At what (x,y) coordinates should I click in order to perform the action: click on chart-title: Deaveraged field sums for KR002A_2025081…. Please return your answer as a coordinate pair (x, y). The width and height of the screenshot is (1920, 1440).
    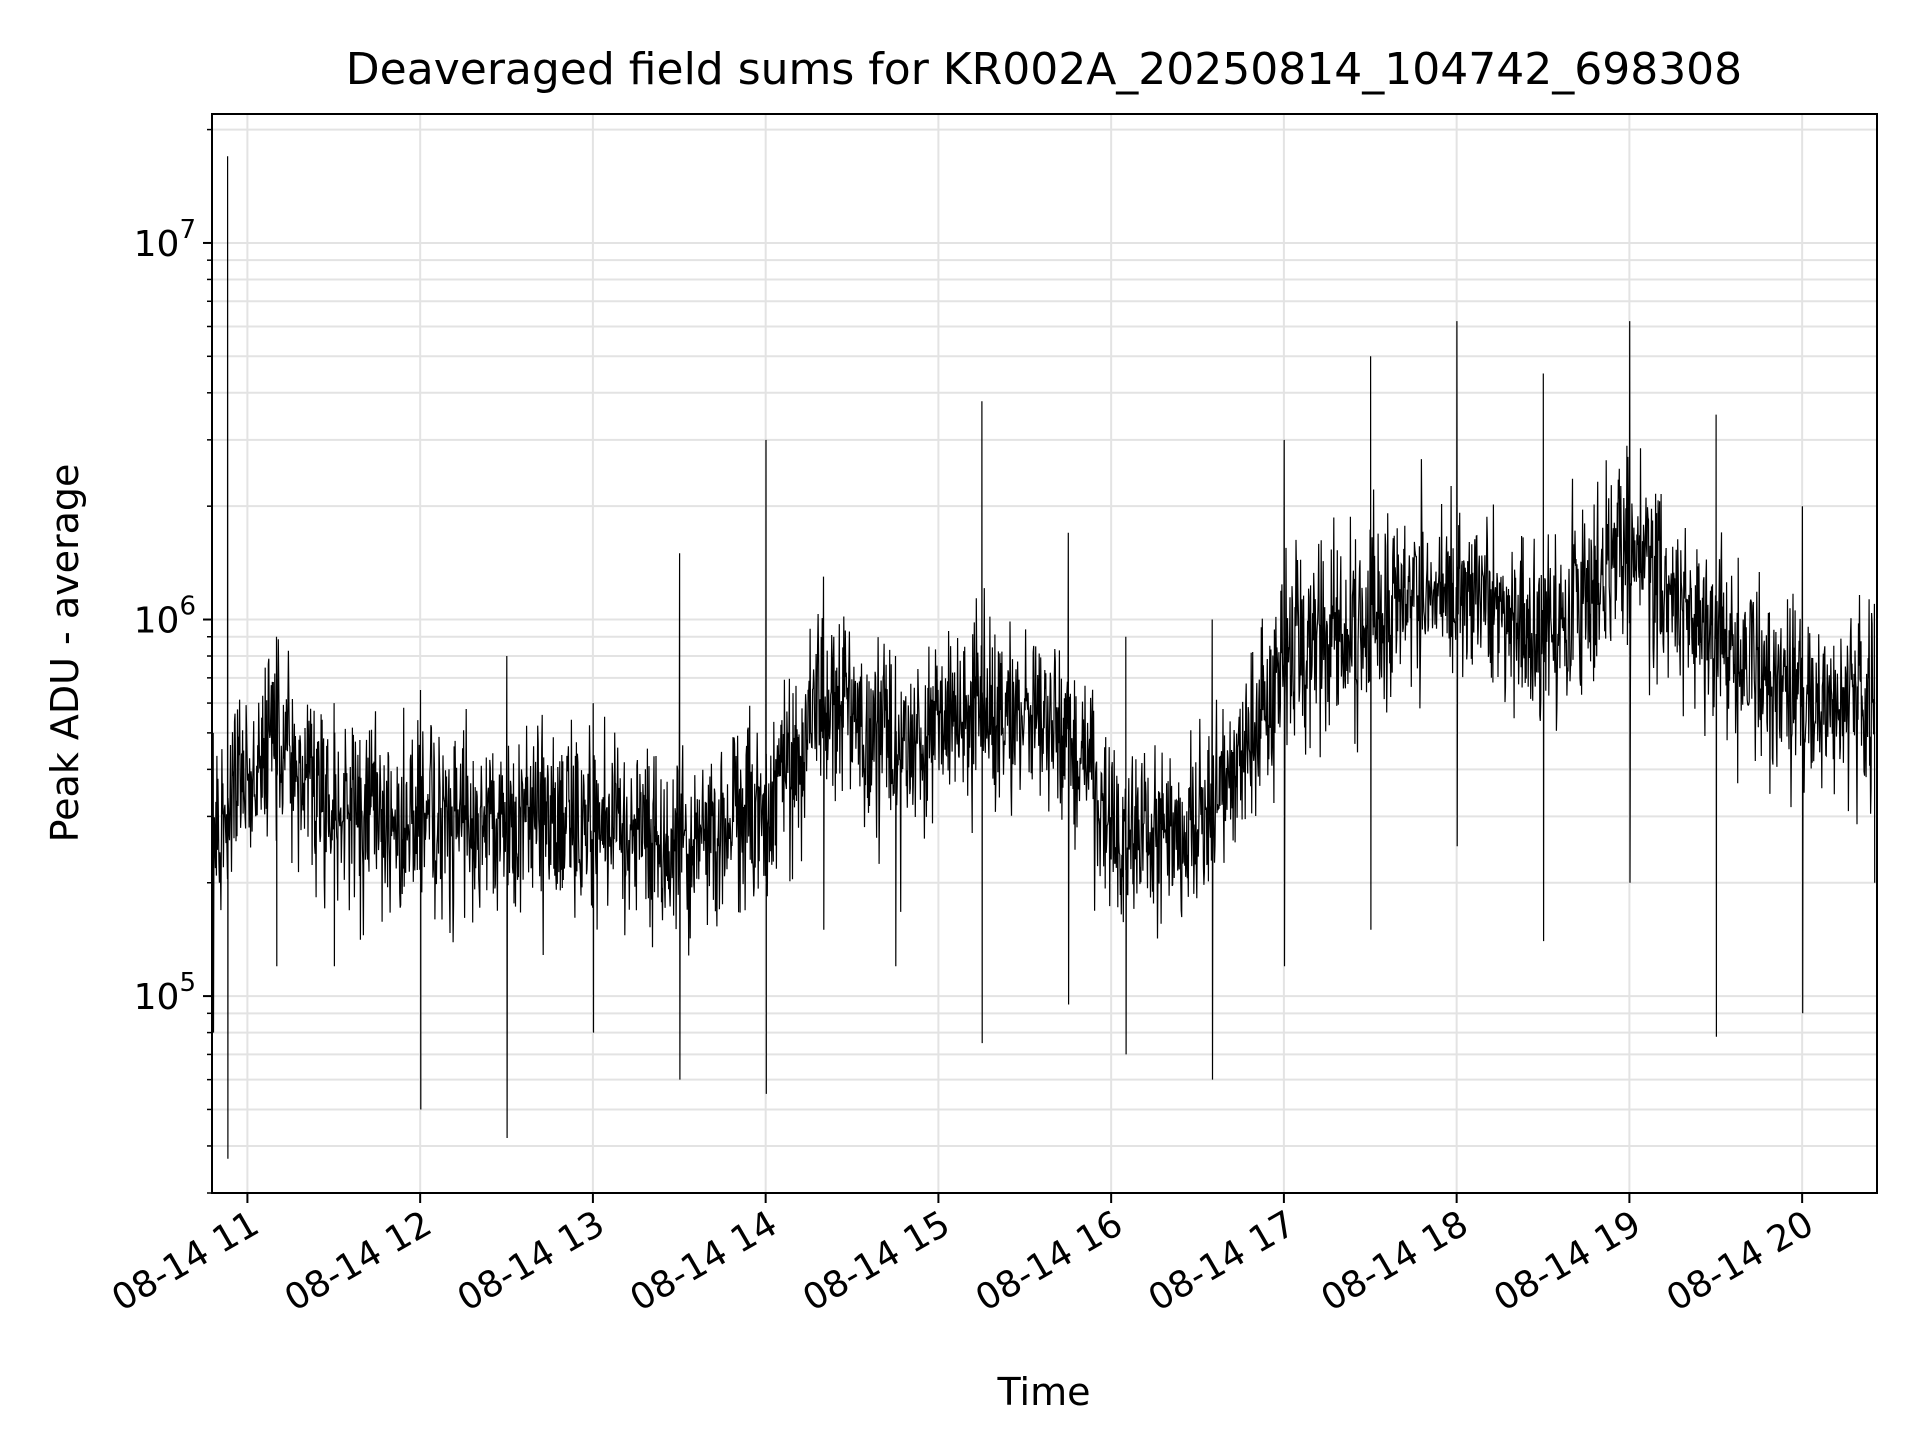
    Looking at the image, I should click on (1044, 69).